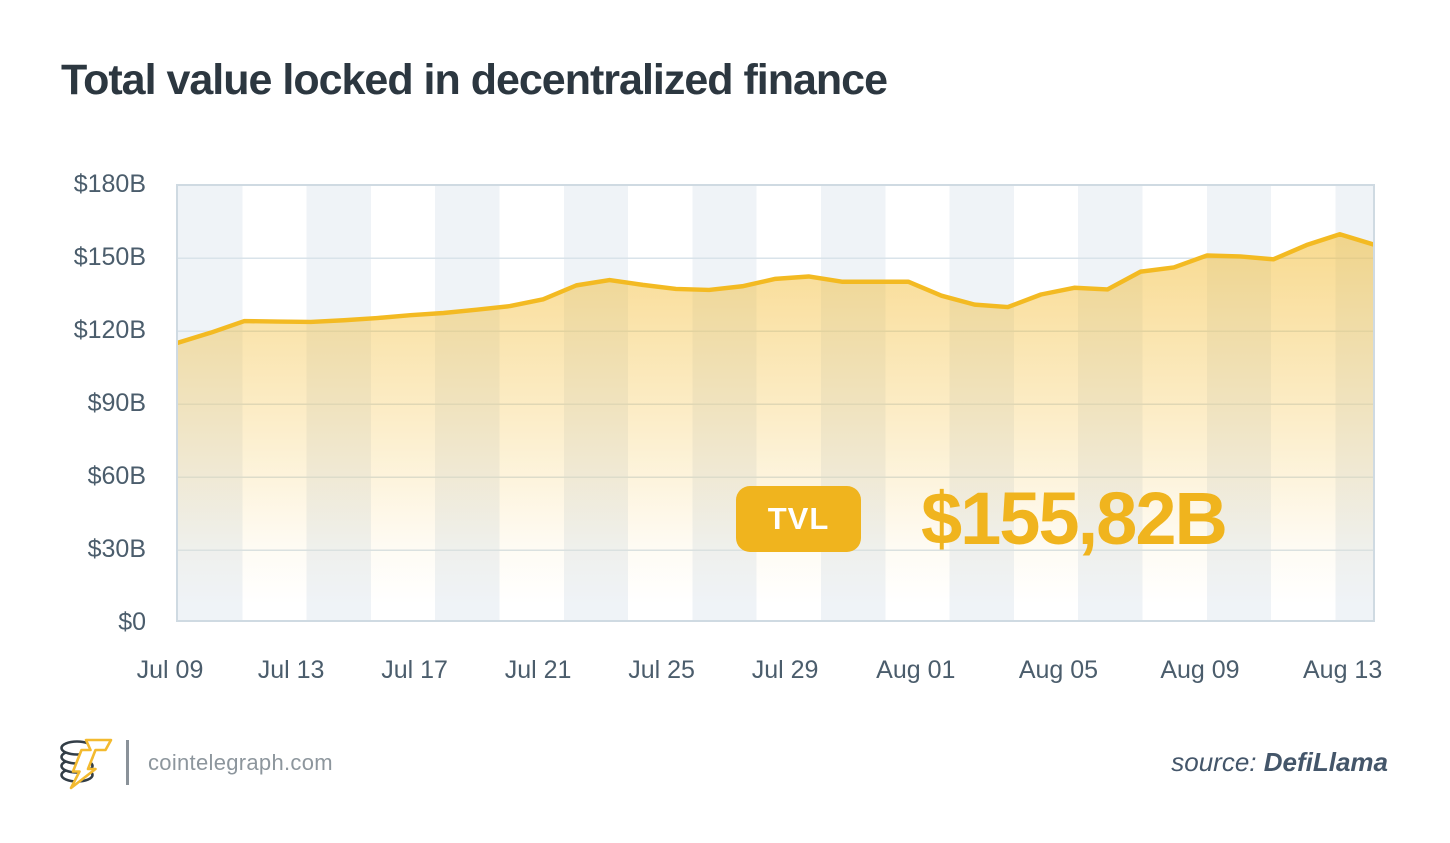  Describe the element at coordinates (127, 762) in the screenshot. I see `footer-divider` at that location.